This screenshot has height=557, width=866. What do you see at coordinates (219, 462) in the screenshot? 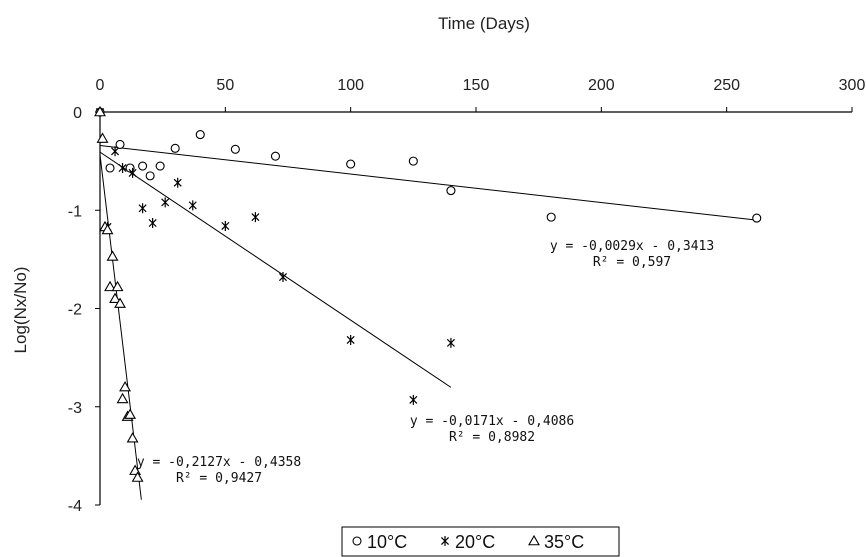
I see `fit-equation: y = -0,2127x - 0,4358` at bounding box center [219, 462].